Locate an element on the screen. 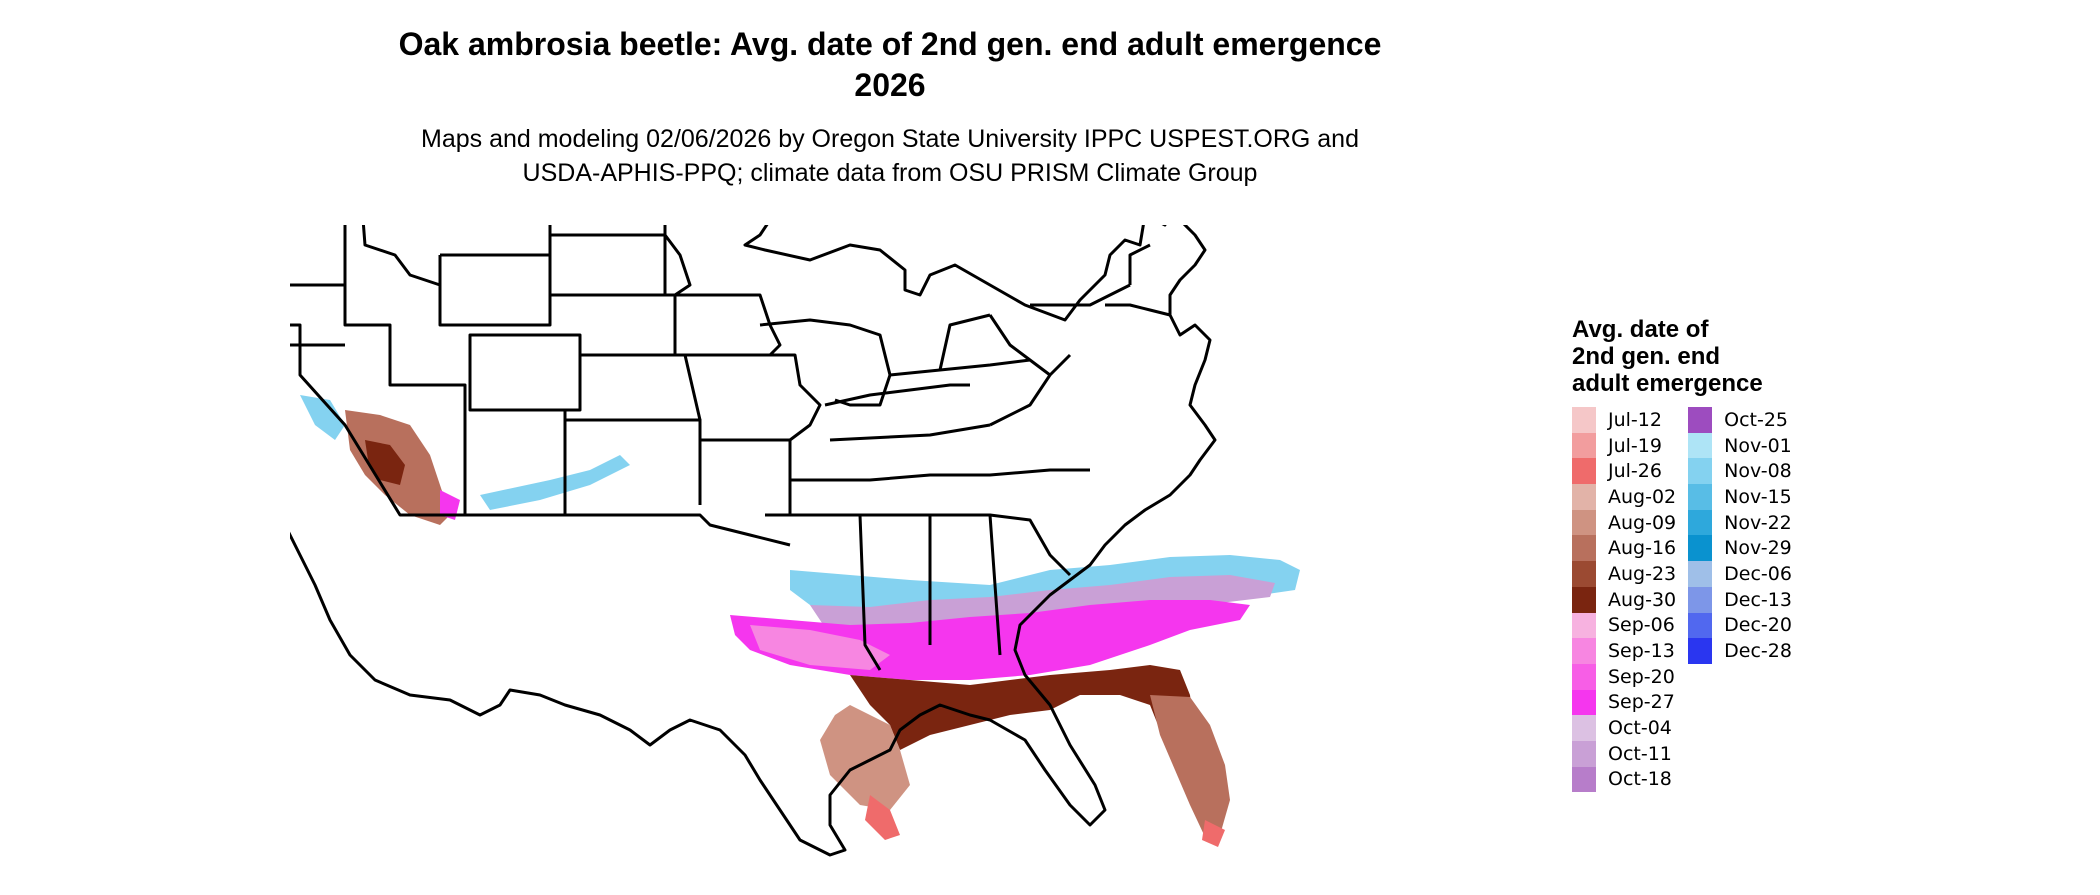 The height and width of the screenshot is (895, 2100). legend-label: Nov-01 is located at coordinates (1758, 445).